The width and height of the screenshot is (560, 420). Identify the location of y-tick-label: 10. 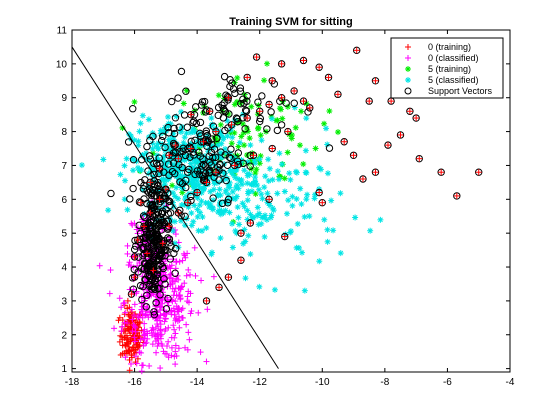
(62, 64).